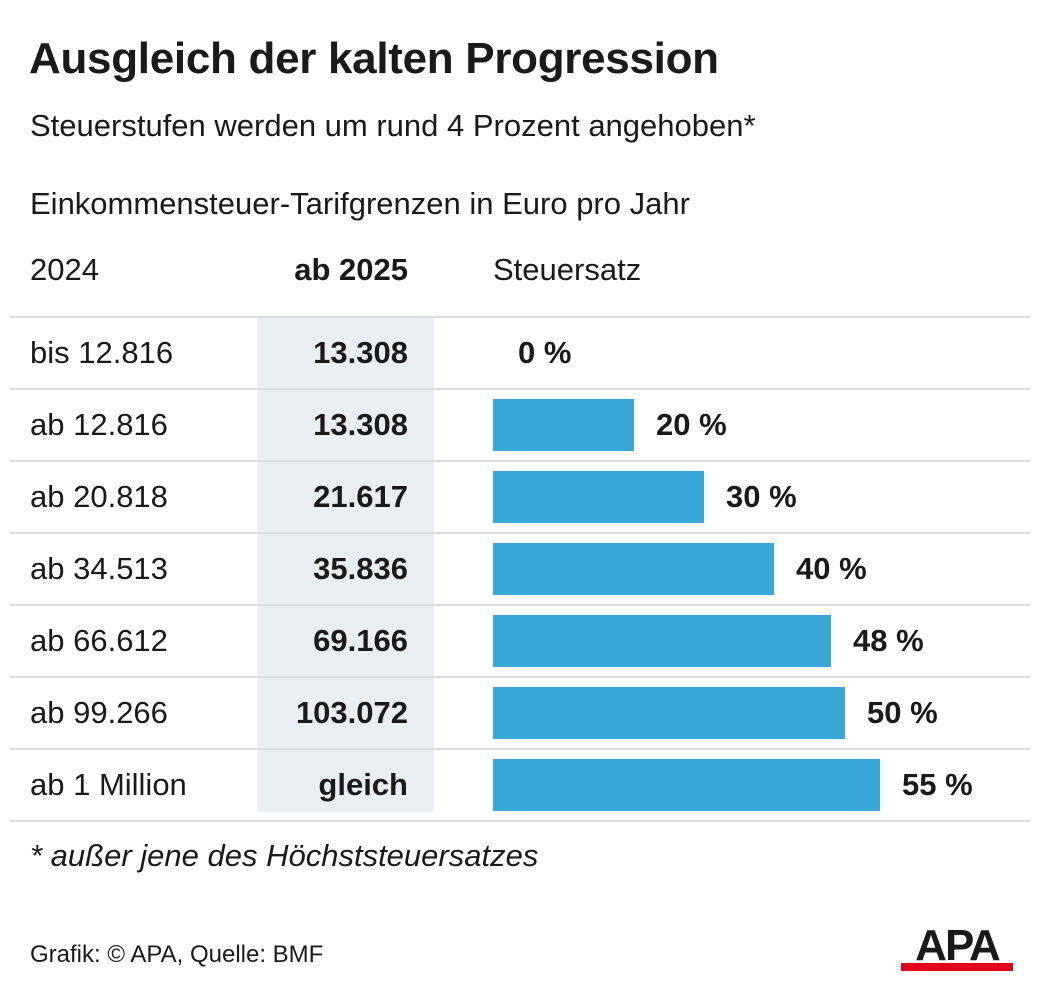 This screenshot has height=993, width=1041. What do you see at coordinates (957, 967) in the screenshot?
I see `apa-logo-stripe` at bounding box center [957, 967].